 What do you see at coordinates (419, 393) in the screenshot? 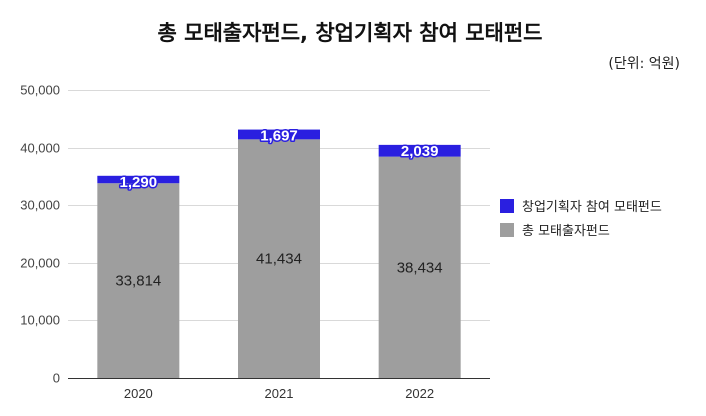
I see `x-tick-label: 2022` at bounding box center [419, 393].